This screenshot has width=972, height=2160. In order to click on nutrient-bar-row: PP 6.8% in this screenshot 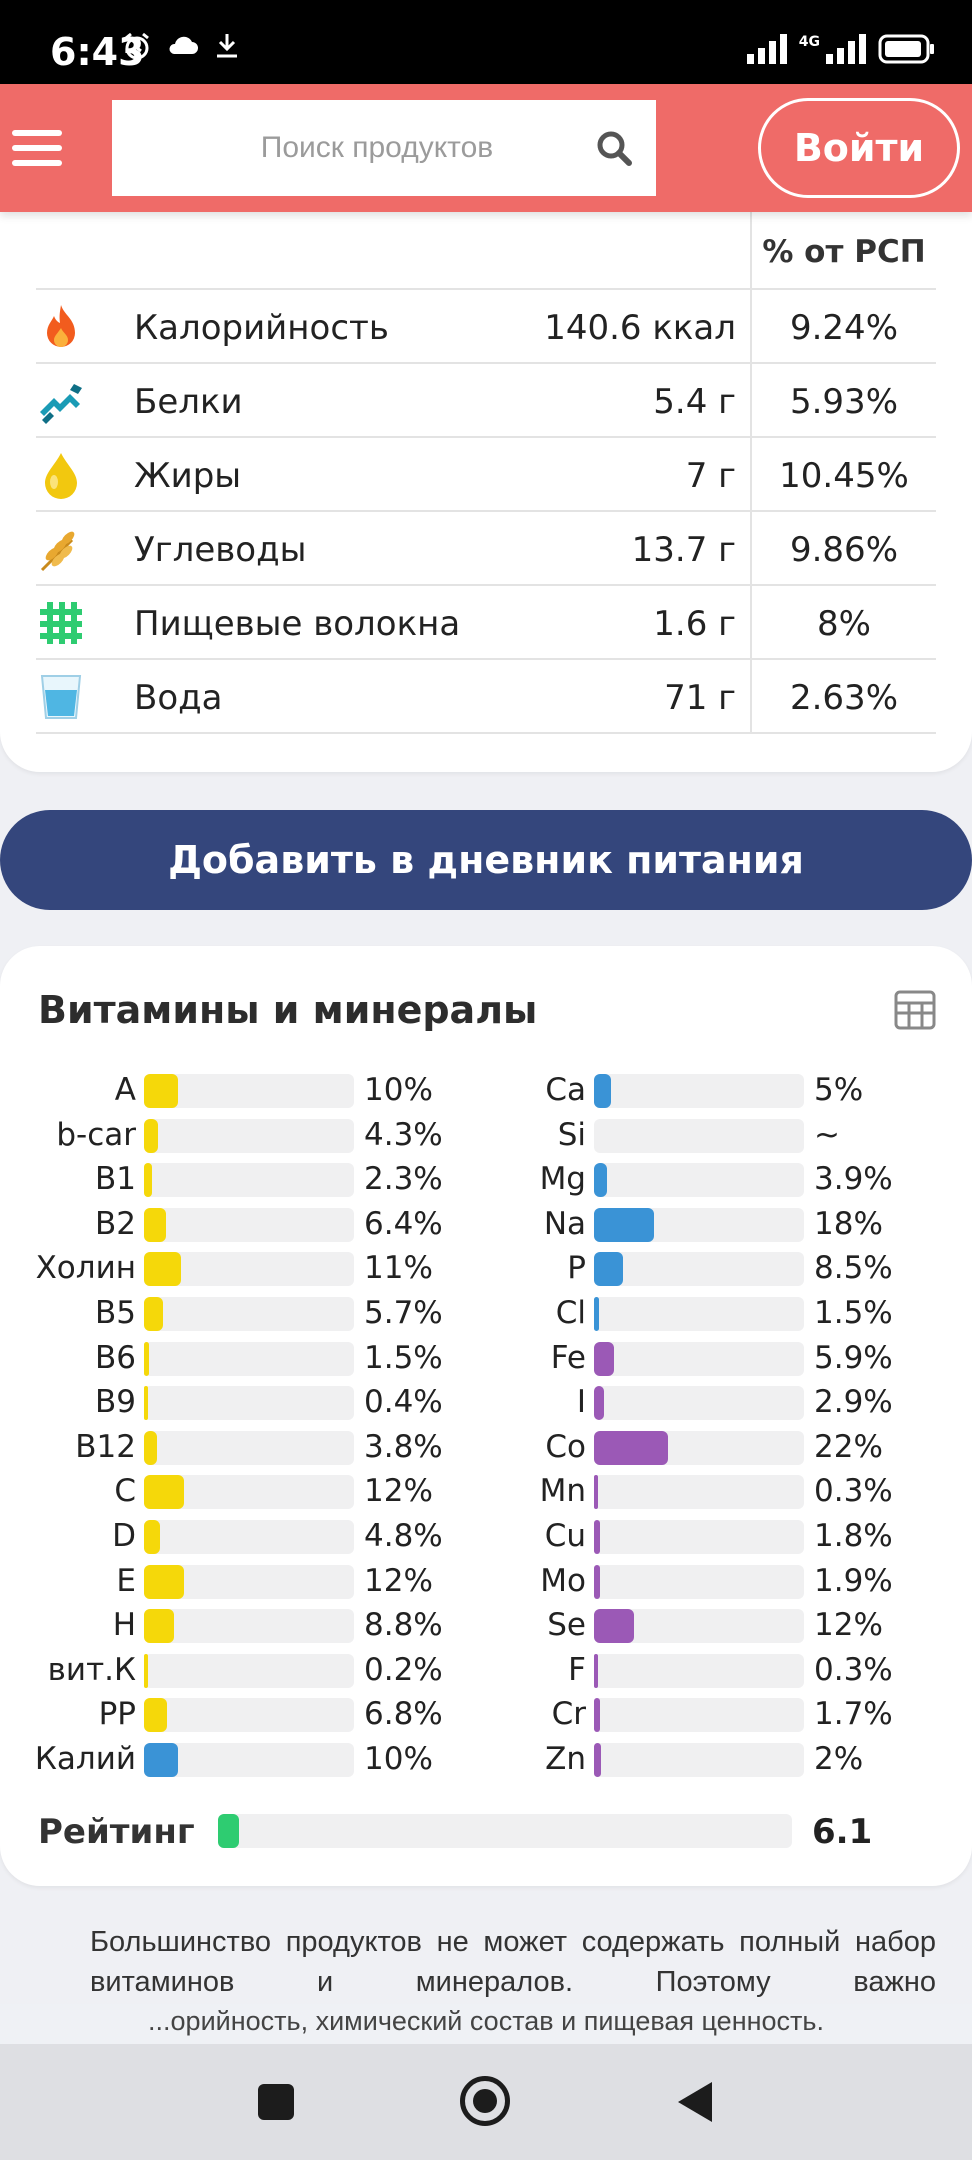, I will do `click(235, 1714)`.